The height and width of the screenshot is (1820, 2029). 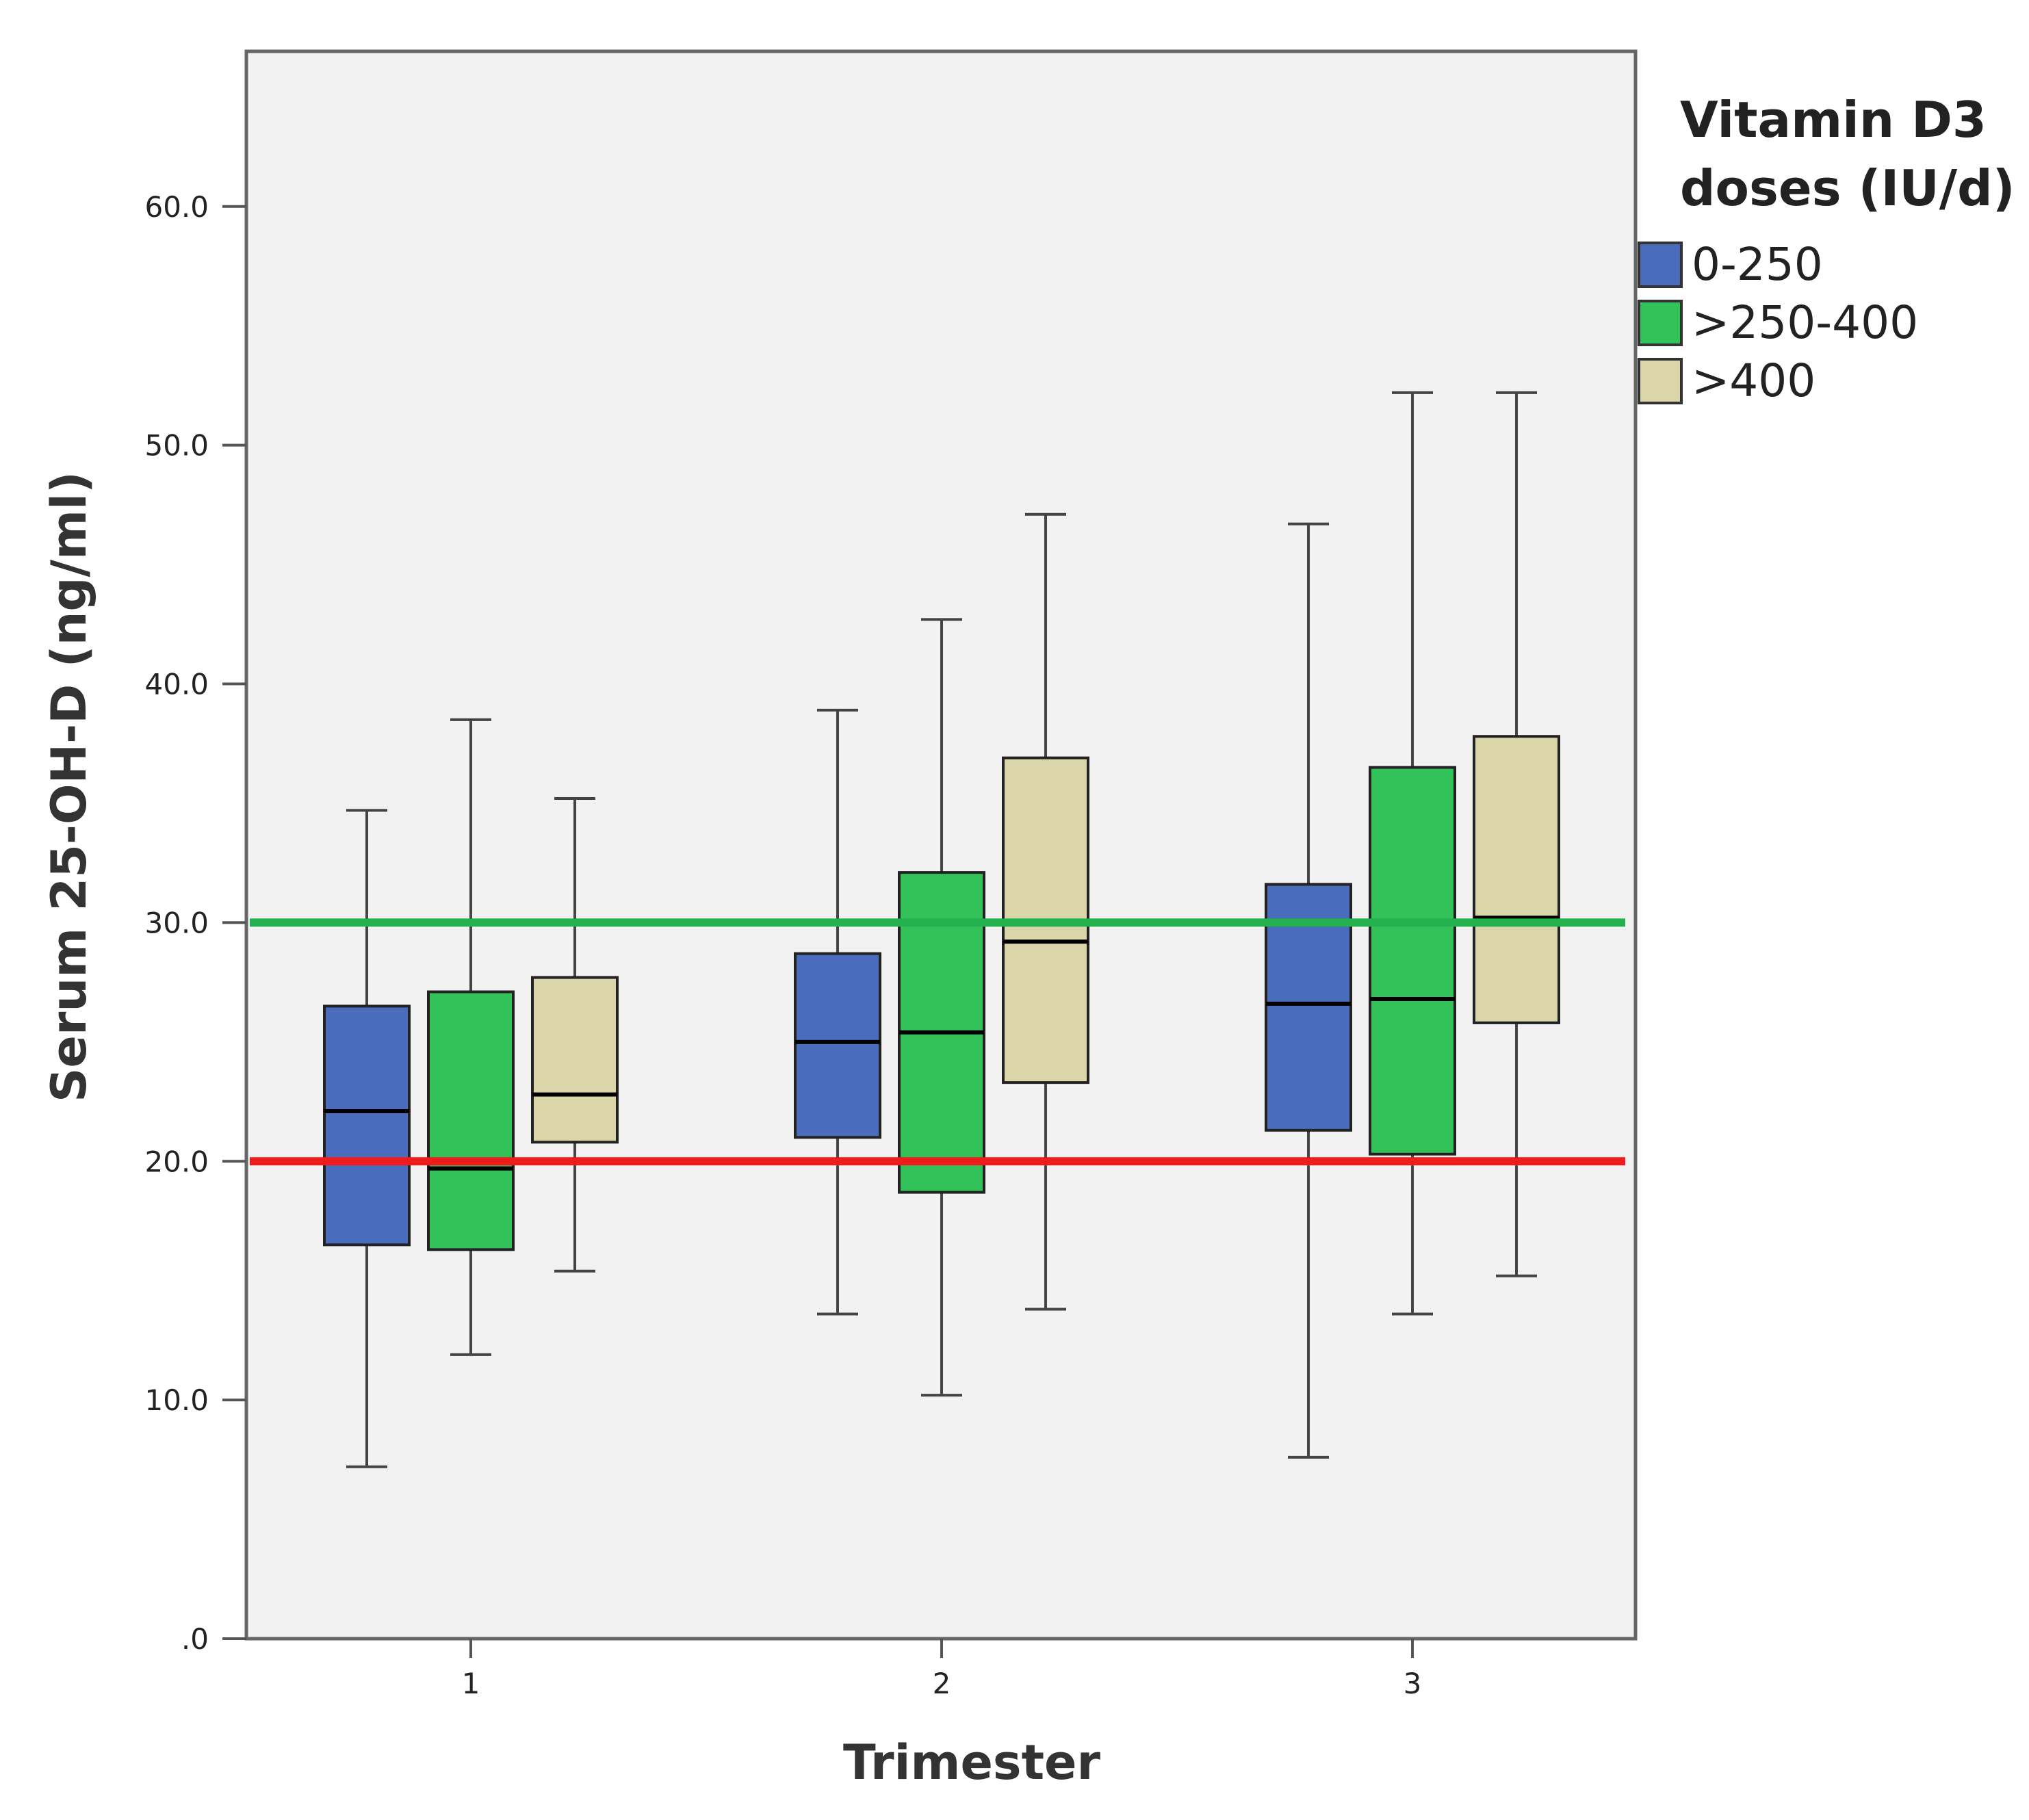 What do you see at coordinates (942, 1683) in the screenshot?
I see `x-tick-label: 2` at bounding box center [942, 1683].